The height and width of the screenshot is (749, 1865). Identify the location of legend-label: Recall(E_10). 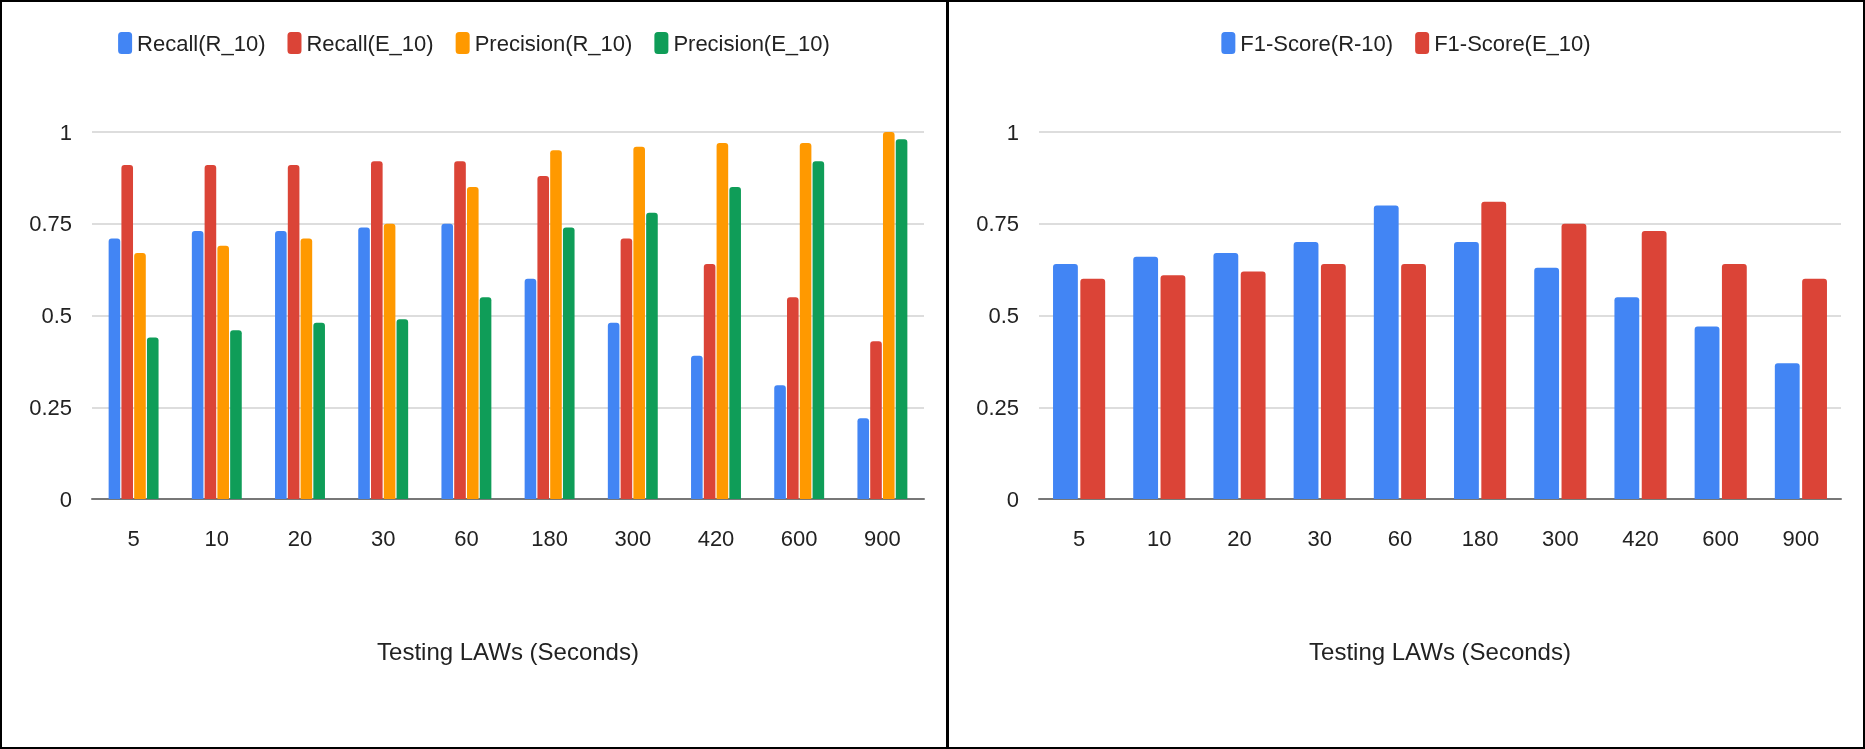
(370, 43).